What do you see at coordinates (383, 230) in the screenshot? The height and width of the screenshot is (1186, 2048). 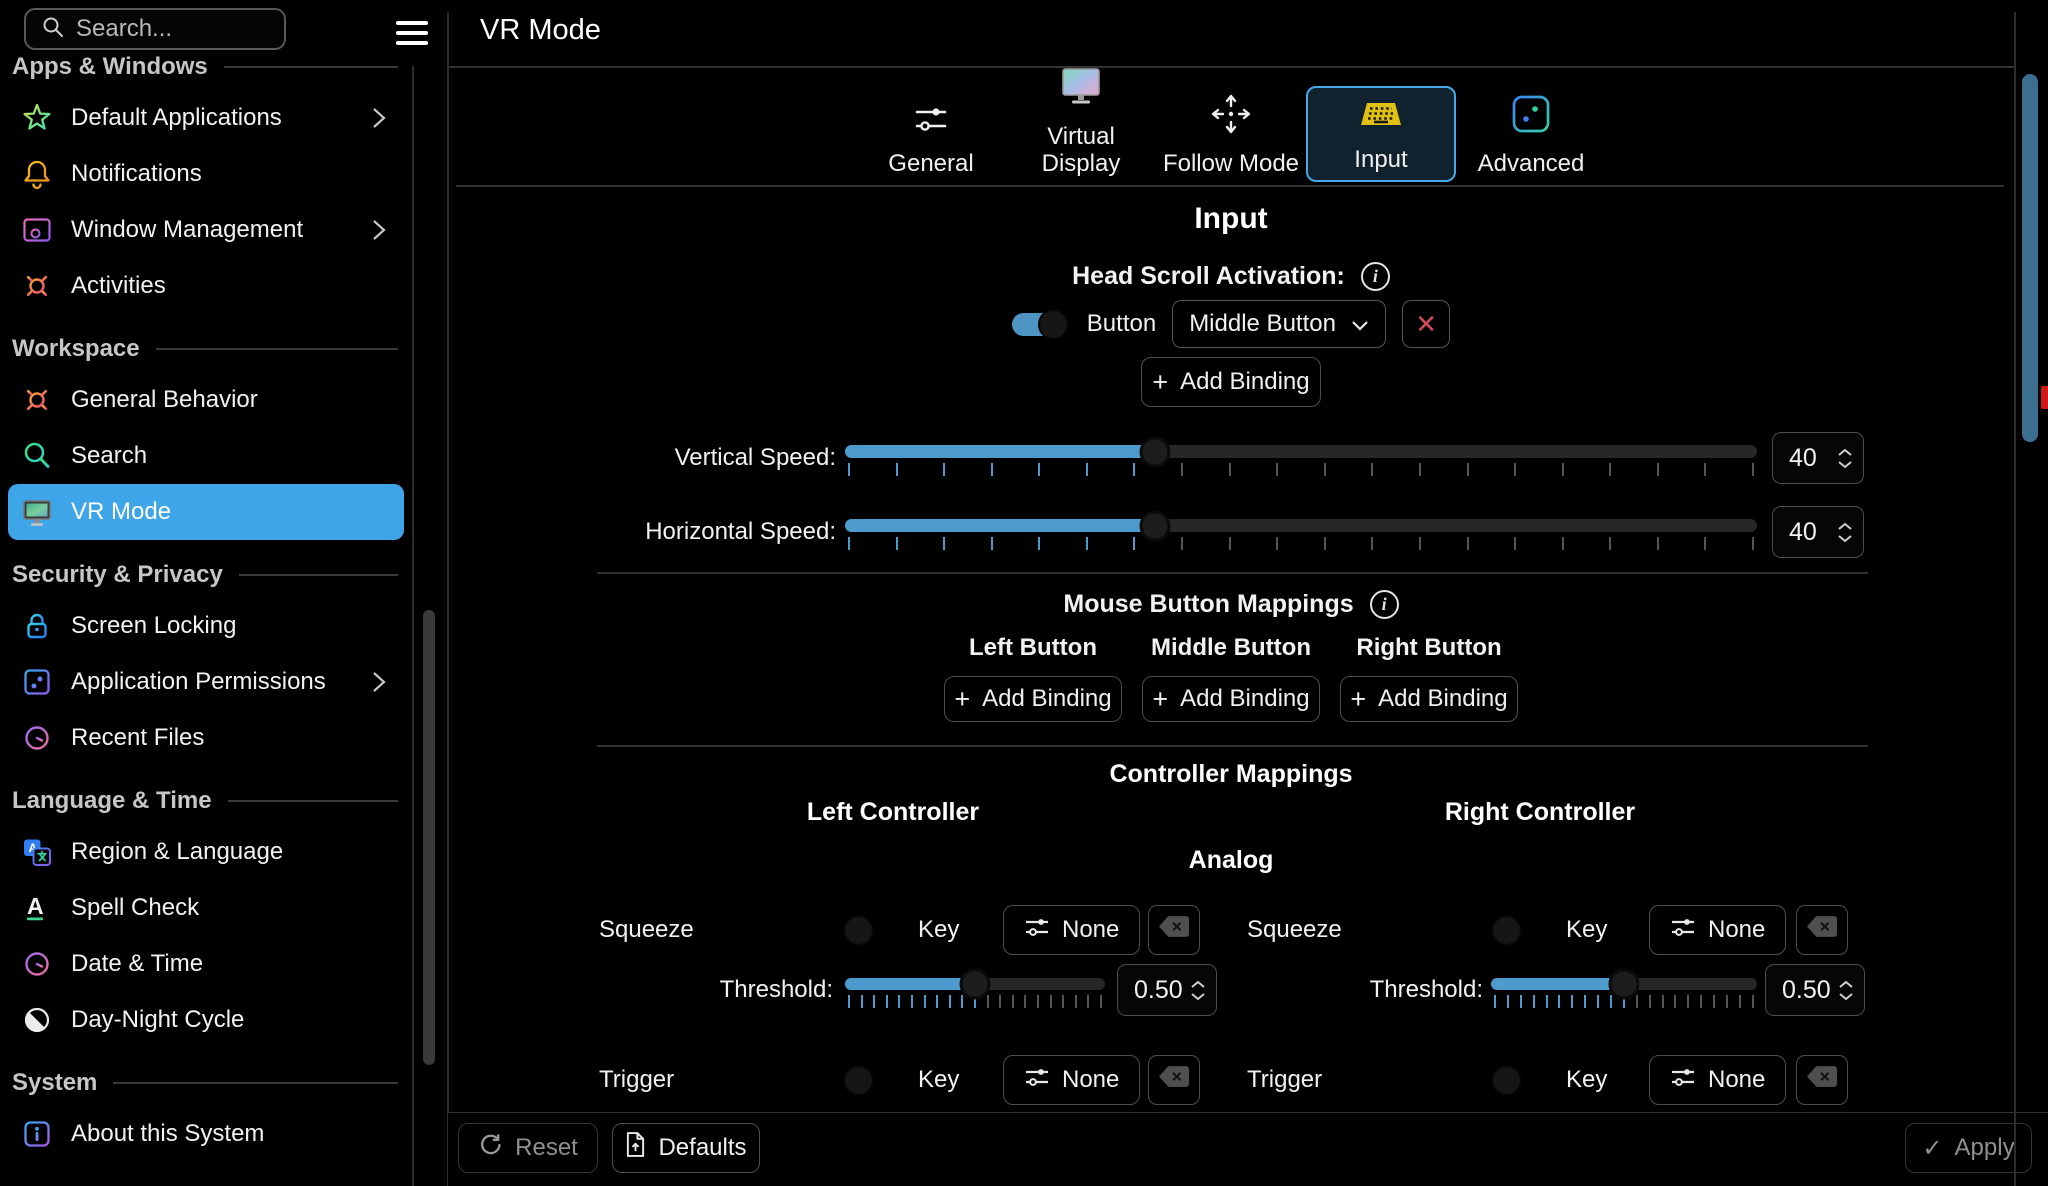 I see `chevron-right-icon` at bounding box center [383, 230].